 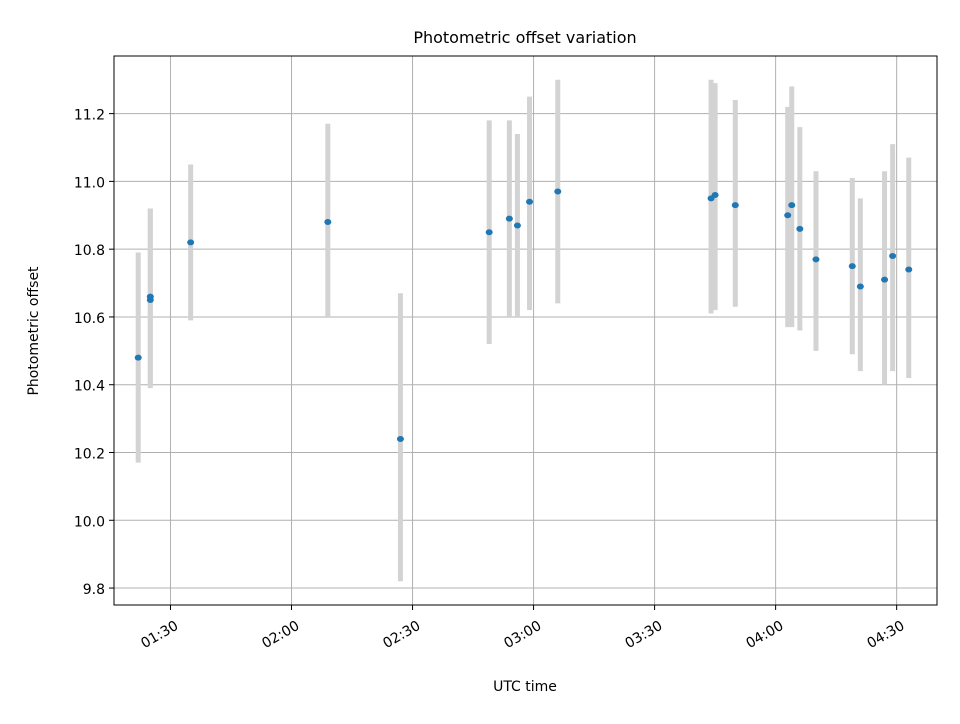 I want to click on y-tick-label: 10.6, so click(x=89, y=319).